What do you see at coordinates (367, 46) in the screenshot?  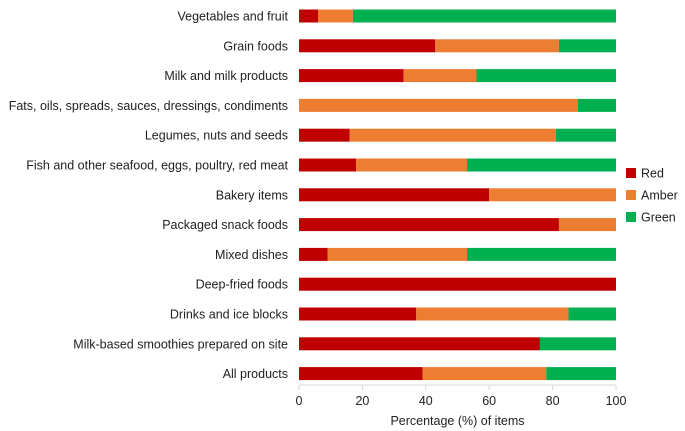 I see `bar-red-grain-foods` at bounding box center [367, 46].